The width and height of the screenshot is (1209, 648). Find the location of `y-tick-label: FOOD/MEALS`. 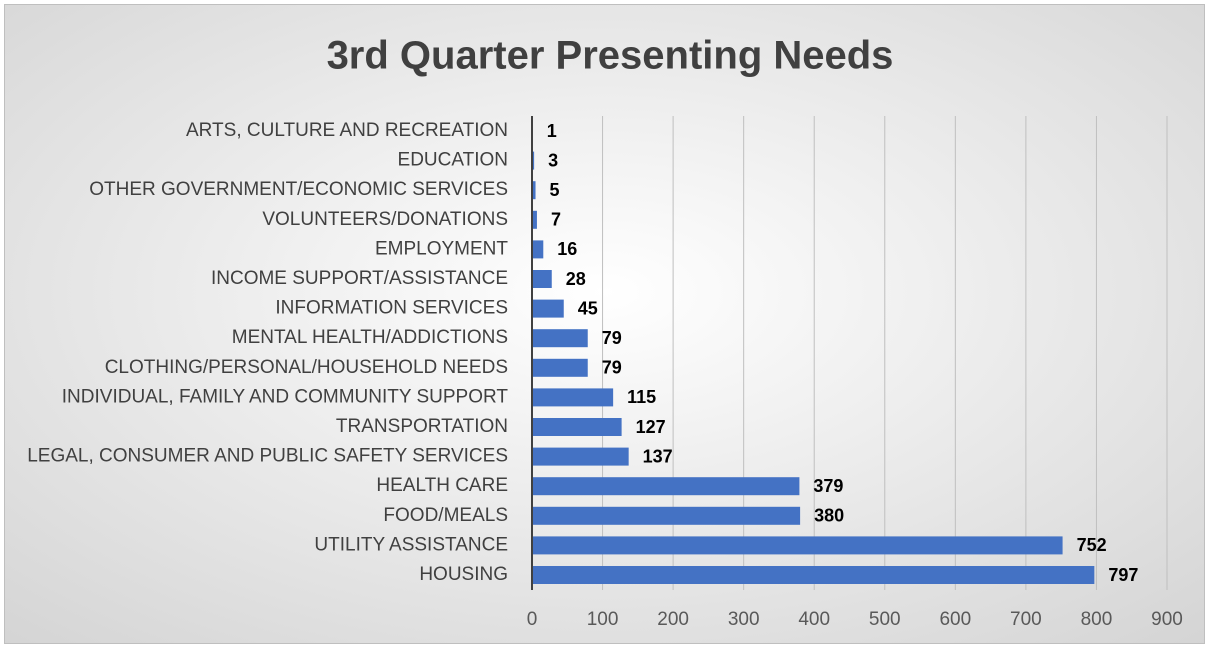

y-tick-label: FOOD/MEALS is located at coordinates (445, 515).